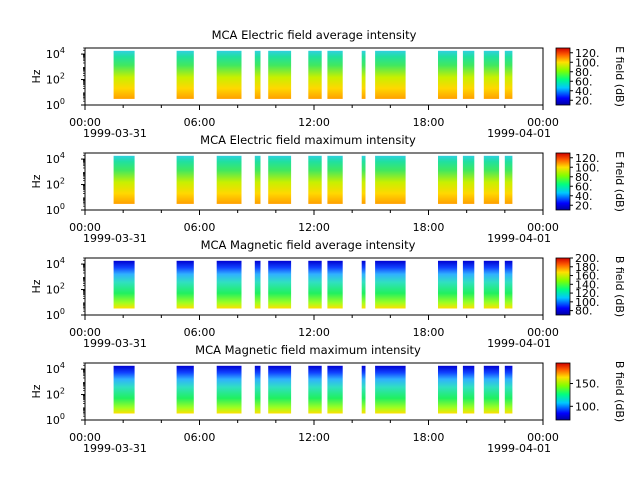 Image resolution: width=640 pixels, height=480 pixels. I want to click on chart-title: MCA Magnetic field average intensity, so click(308, 245).